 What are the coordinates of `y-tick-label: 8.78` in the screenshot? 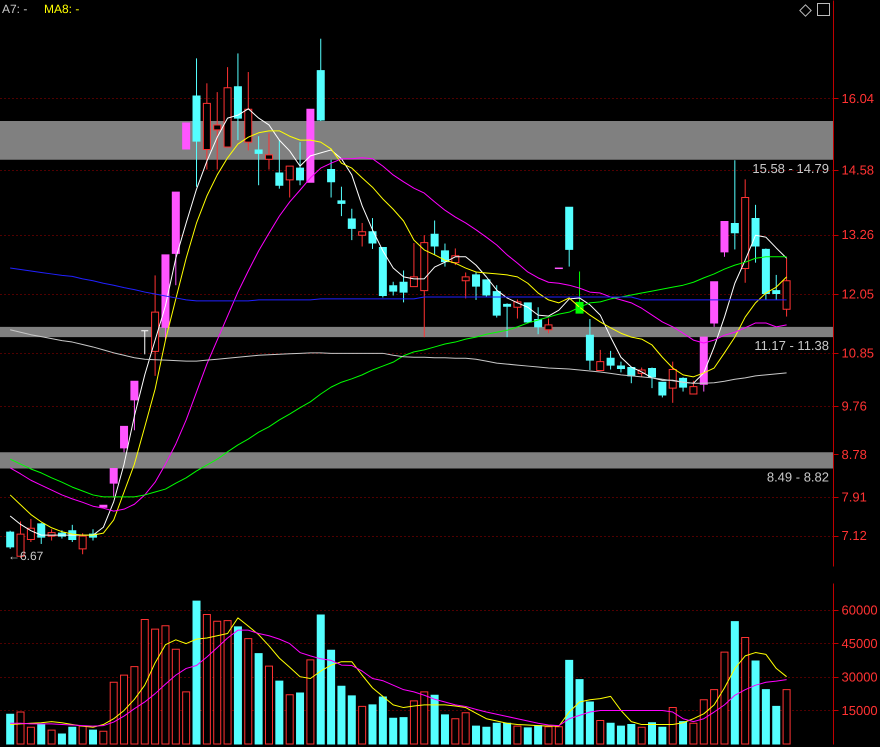 It's located at (854, 454).